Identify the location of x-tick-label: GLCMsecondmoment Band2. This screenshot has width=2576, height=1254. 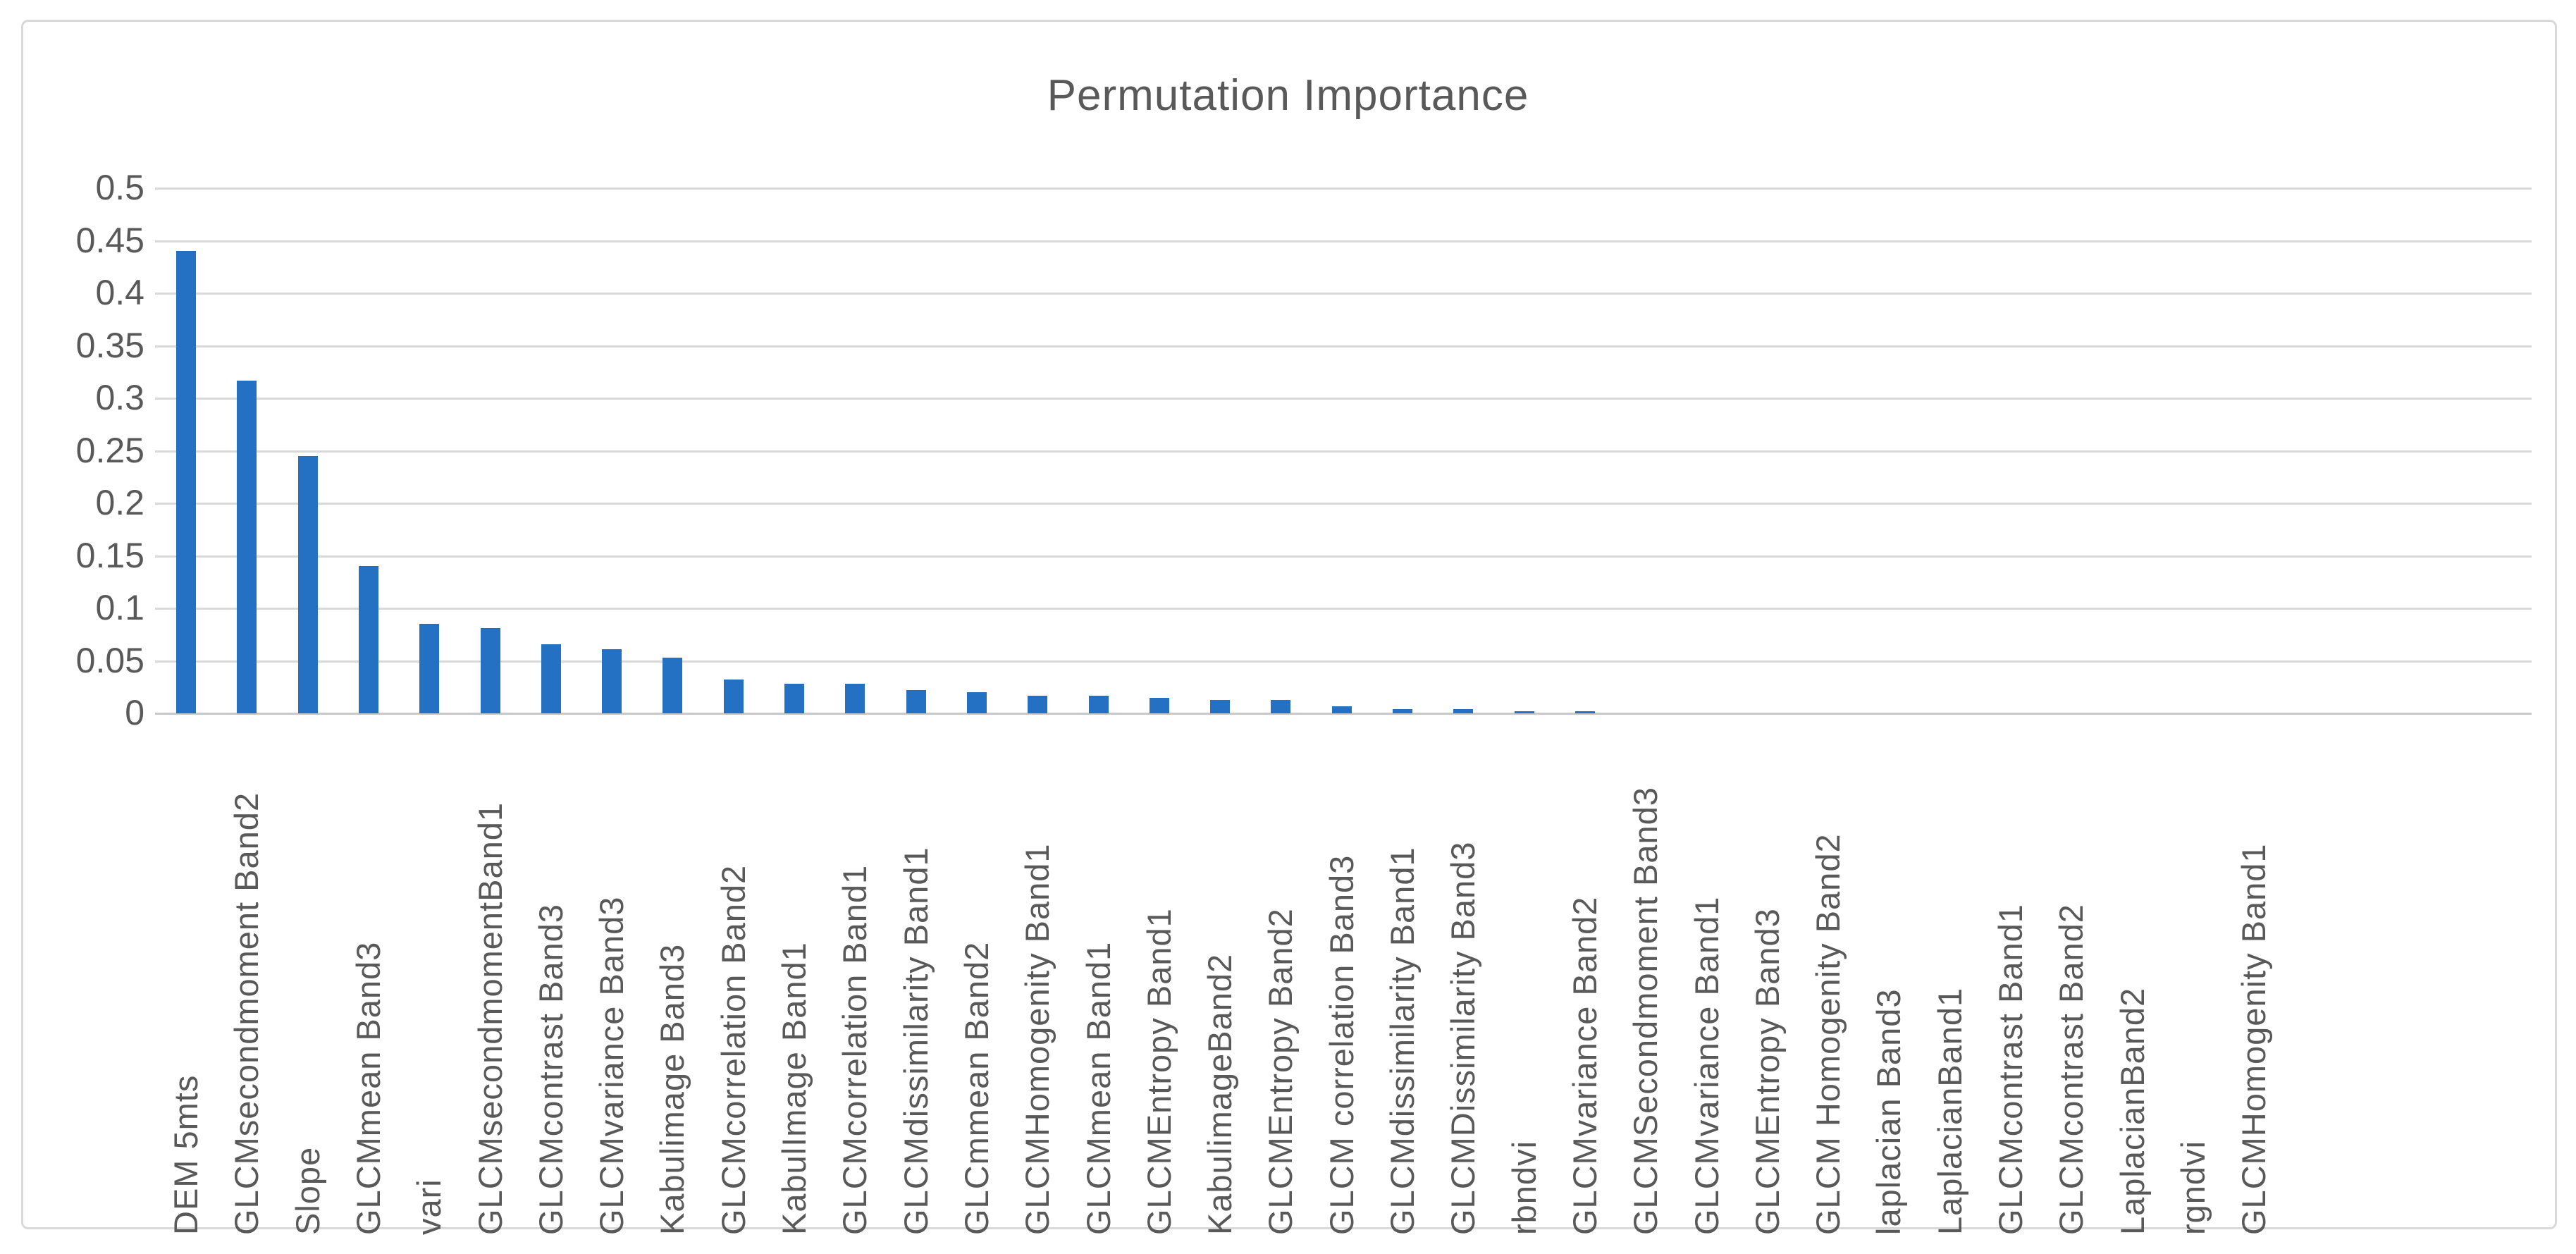
(247, 1013).